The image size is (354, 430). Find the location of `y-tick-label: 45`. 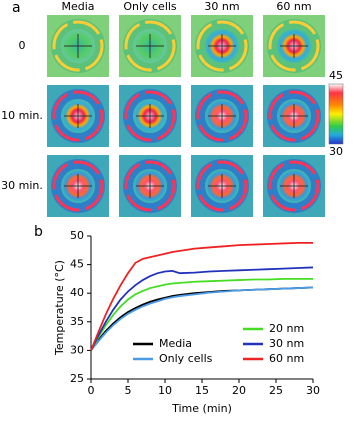

y-tick-label: 45 is located at coordinates (77, 264).